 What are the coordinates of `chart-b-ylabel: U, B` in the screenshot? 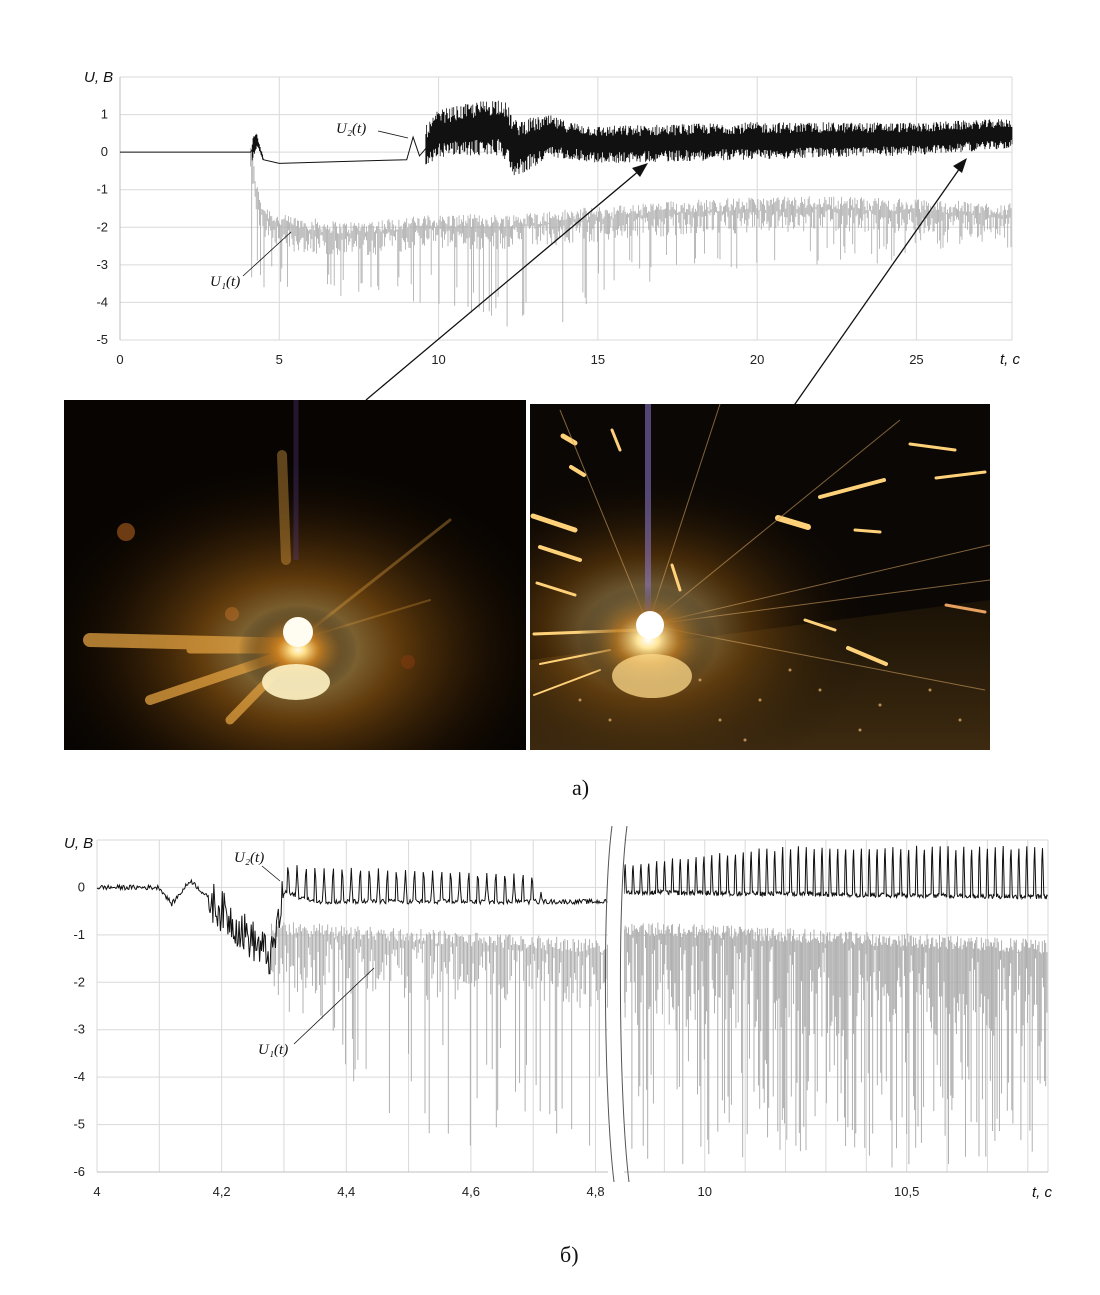 It's located at (78, 843).